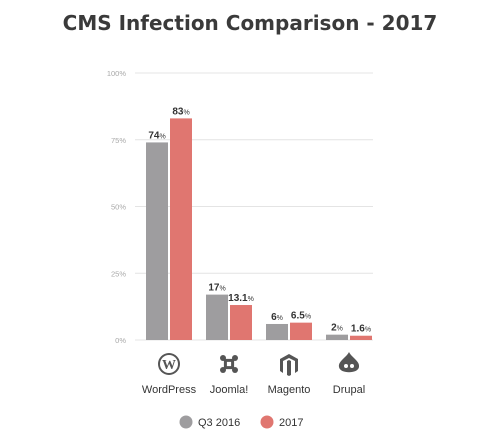 The image size is (500, 445). I want to click on y-axis-ticks: 0% 25% 50% 75% 100%, so click(117, 207).